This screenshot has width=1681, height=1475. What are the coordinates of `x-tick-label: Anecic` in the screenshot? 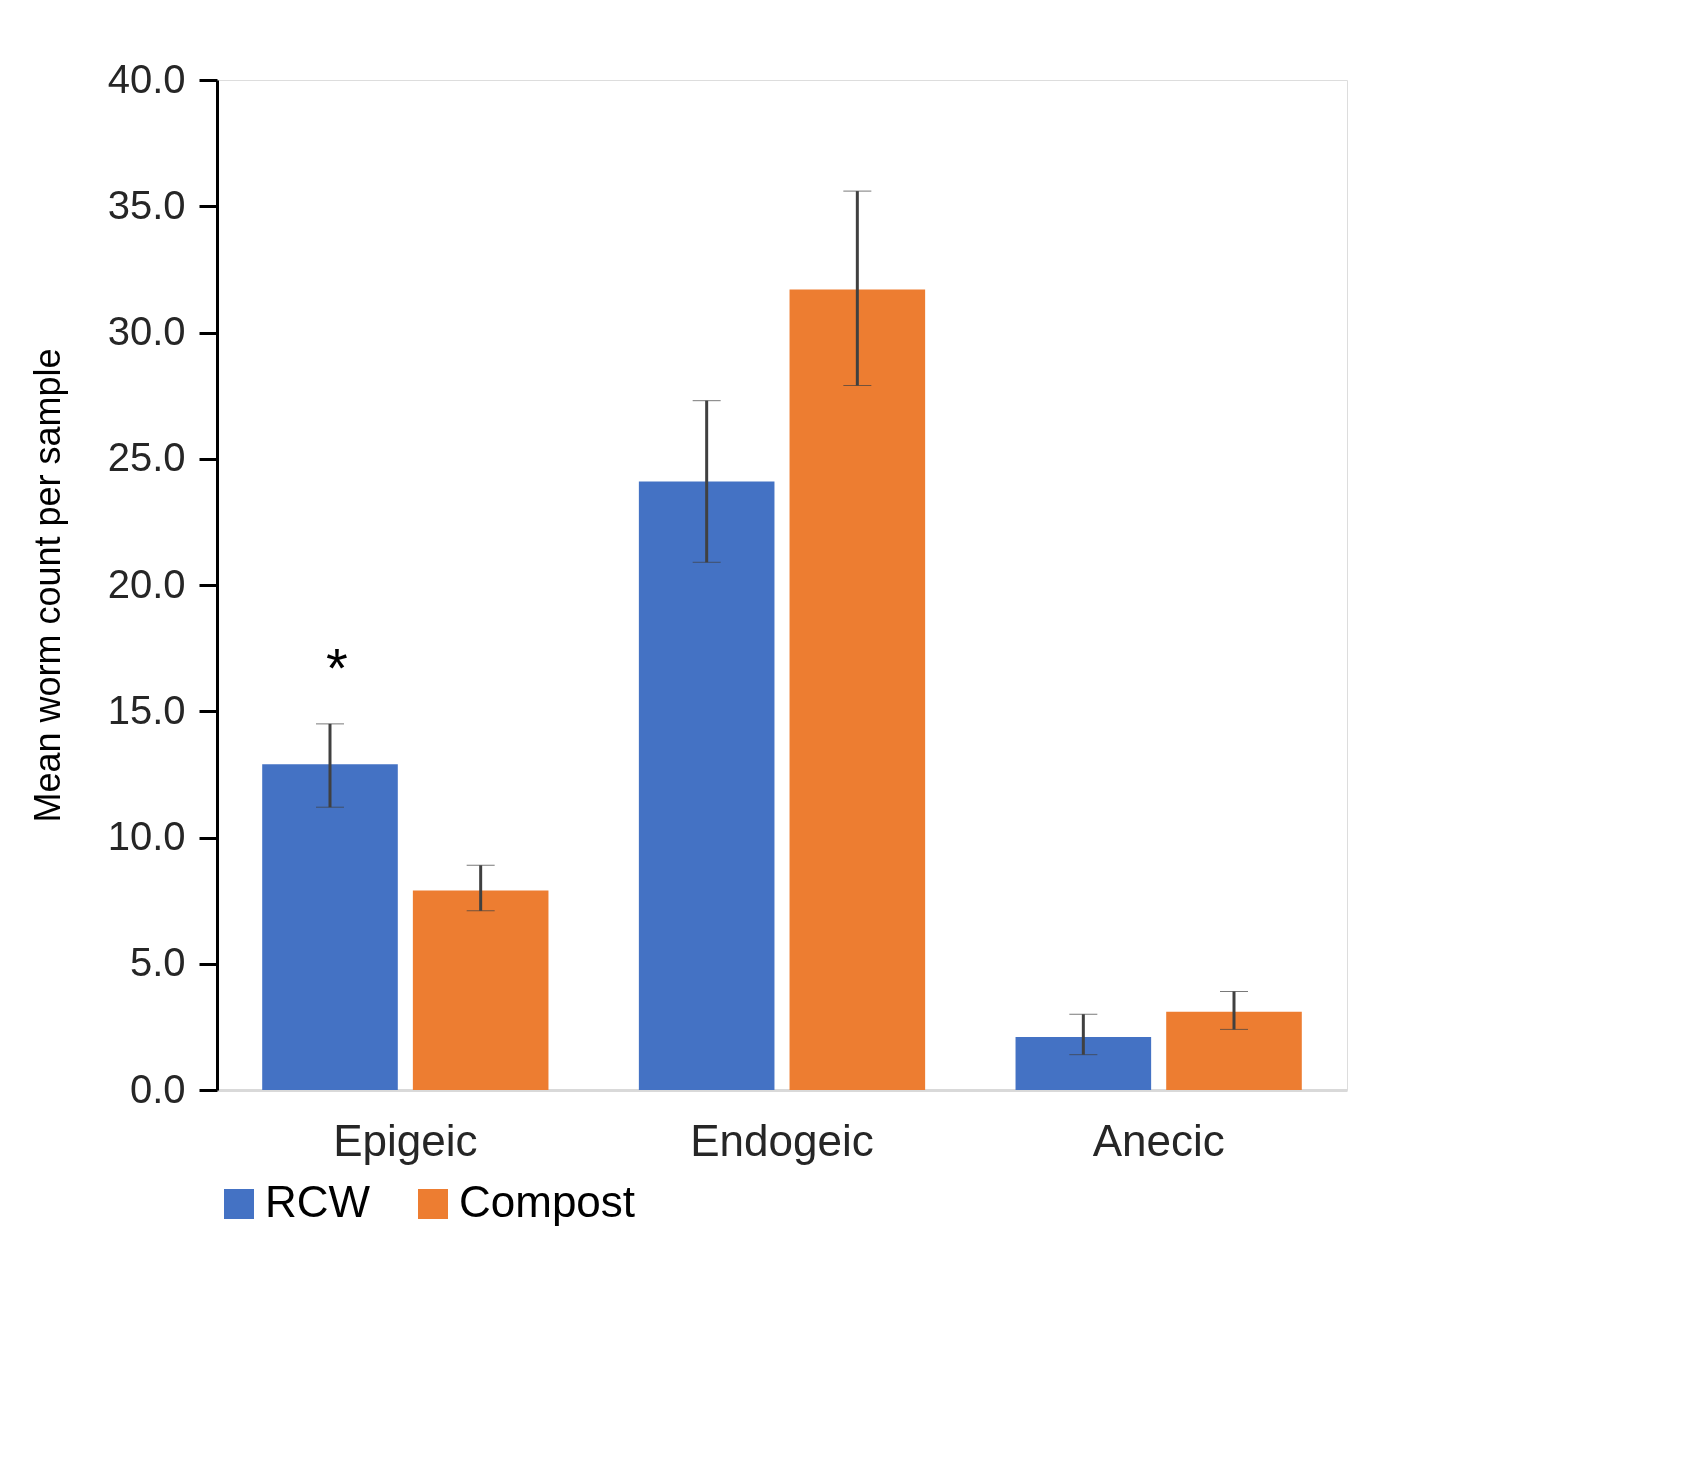 It's located at (1158, 1140).